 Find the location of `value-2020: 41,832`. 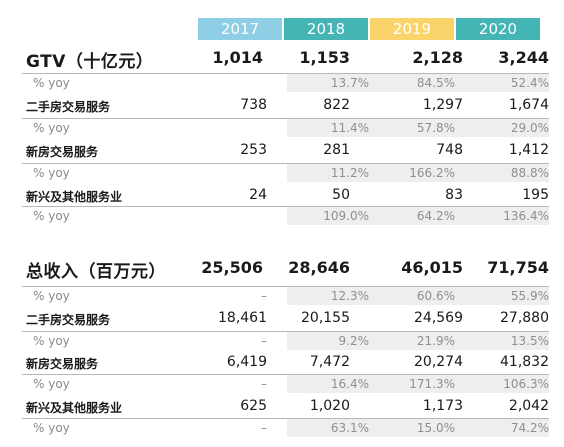

value-2020: 41,832 is located at coordinates (524, 362).